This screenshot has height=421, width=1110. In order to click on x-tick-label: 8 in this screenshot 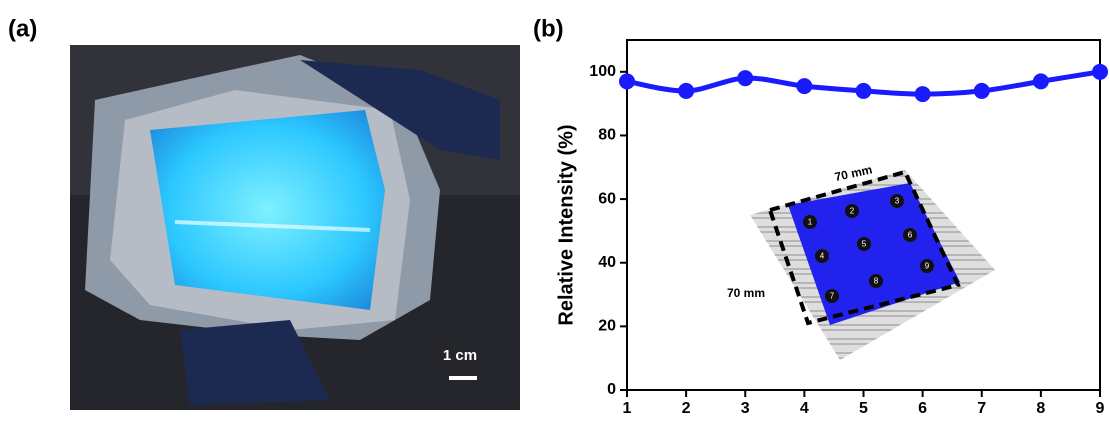, I will do `click(1040, 408)`.